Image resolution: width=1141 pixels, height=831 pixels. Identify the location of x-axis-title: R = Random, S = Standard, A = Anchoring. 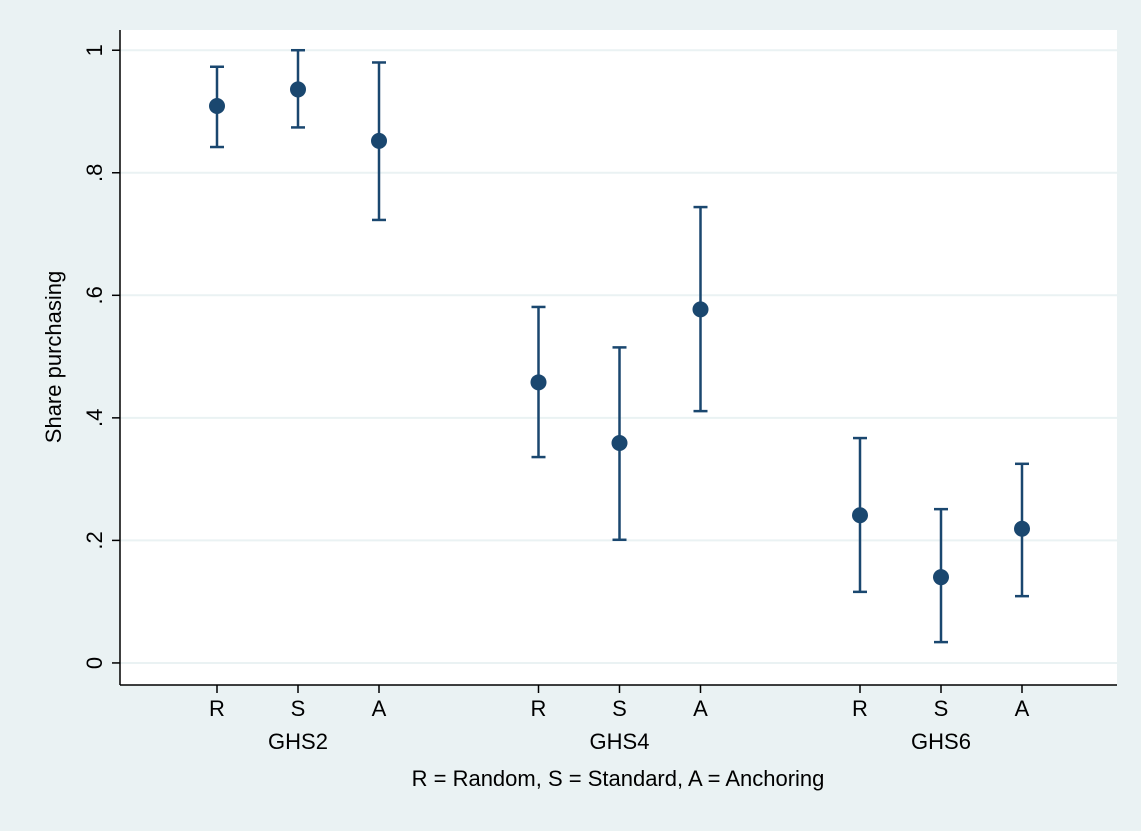
(618, 778).